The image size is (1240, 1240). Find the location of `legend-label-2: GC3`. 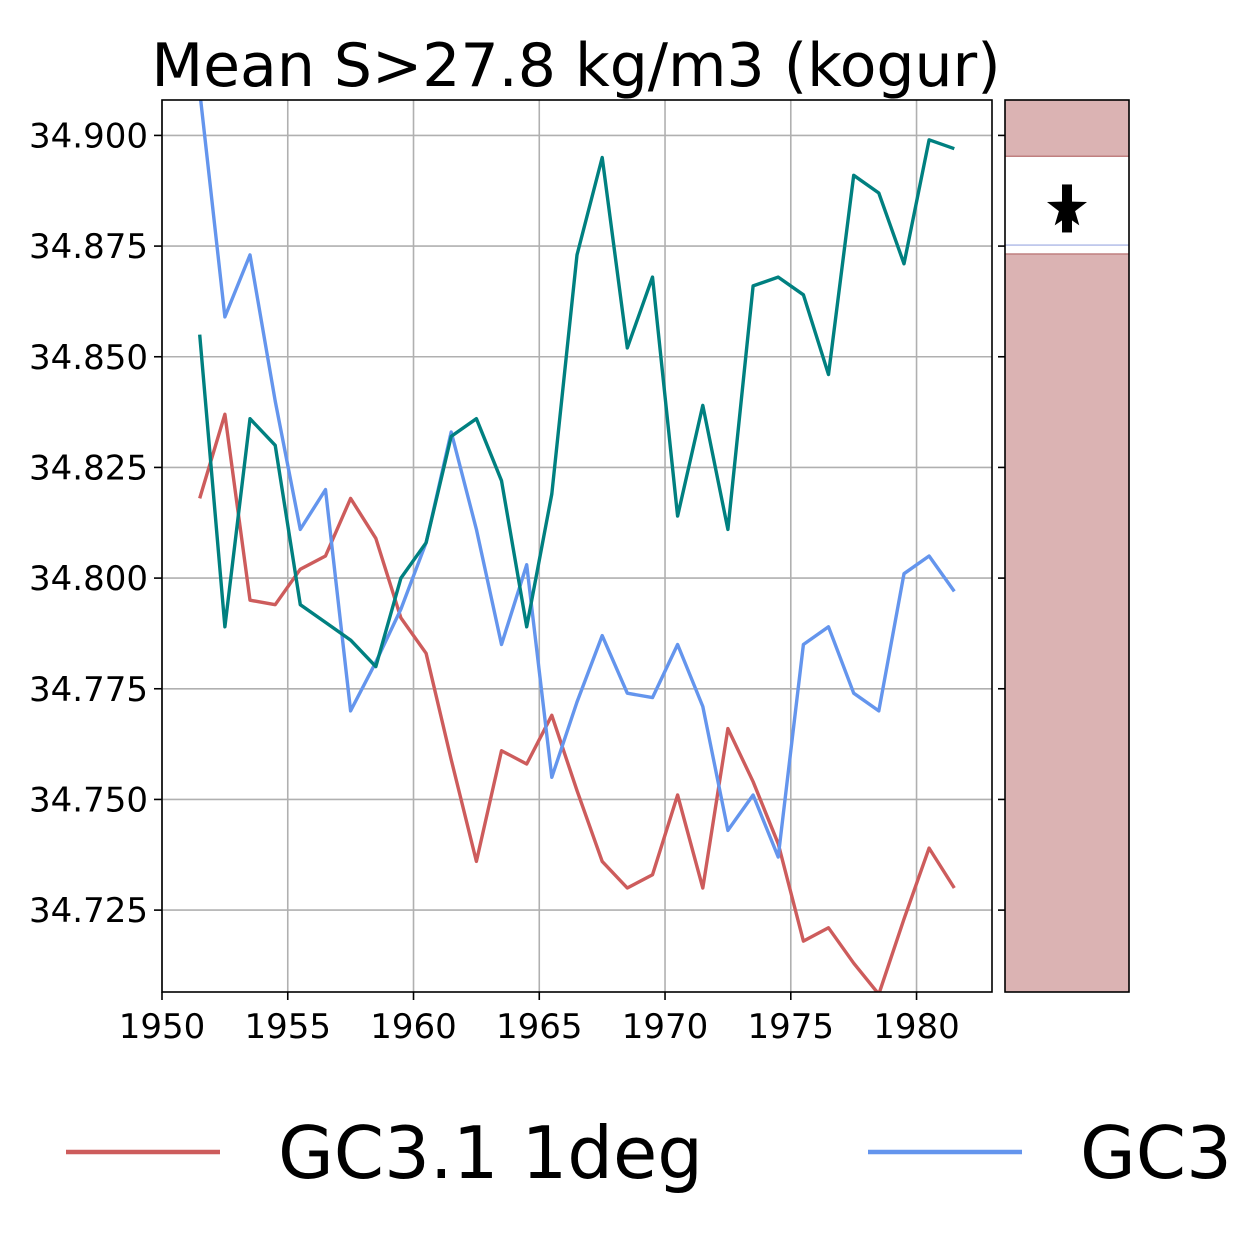

legend-label-2: GC3 is located at coordinates (1156, 1153).